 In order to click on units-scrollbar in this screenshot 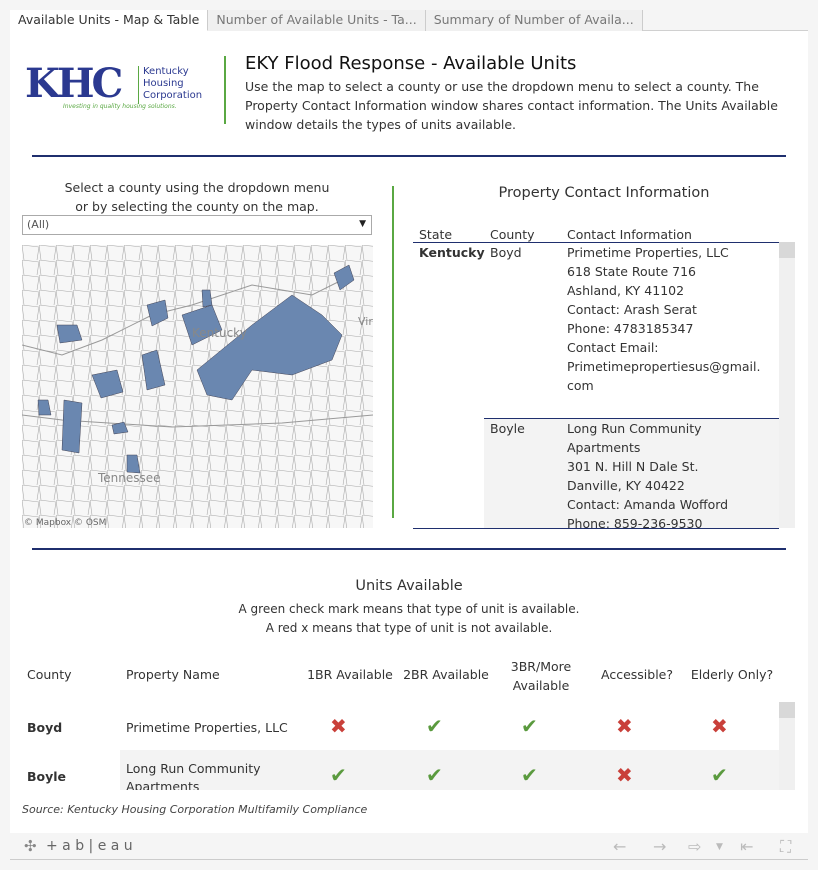, I will do `click(787, 746)`.